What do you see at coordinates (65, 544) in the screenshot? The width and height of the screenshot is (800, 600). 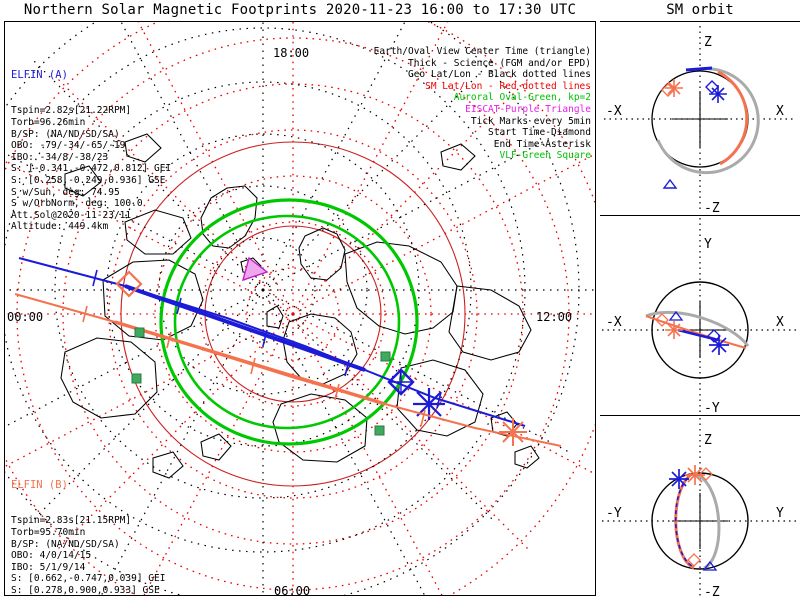 I see `elfin-b-line-2: B/SP: (NA/ND/SD/SA)` at bounding box center [65, 544].